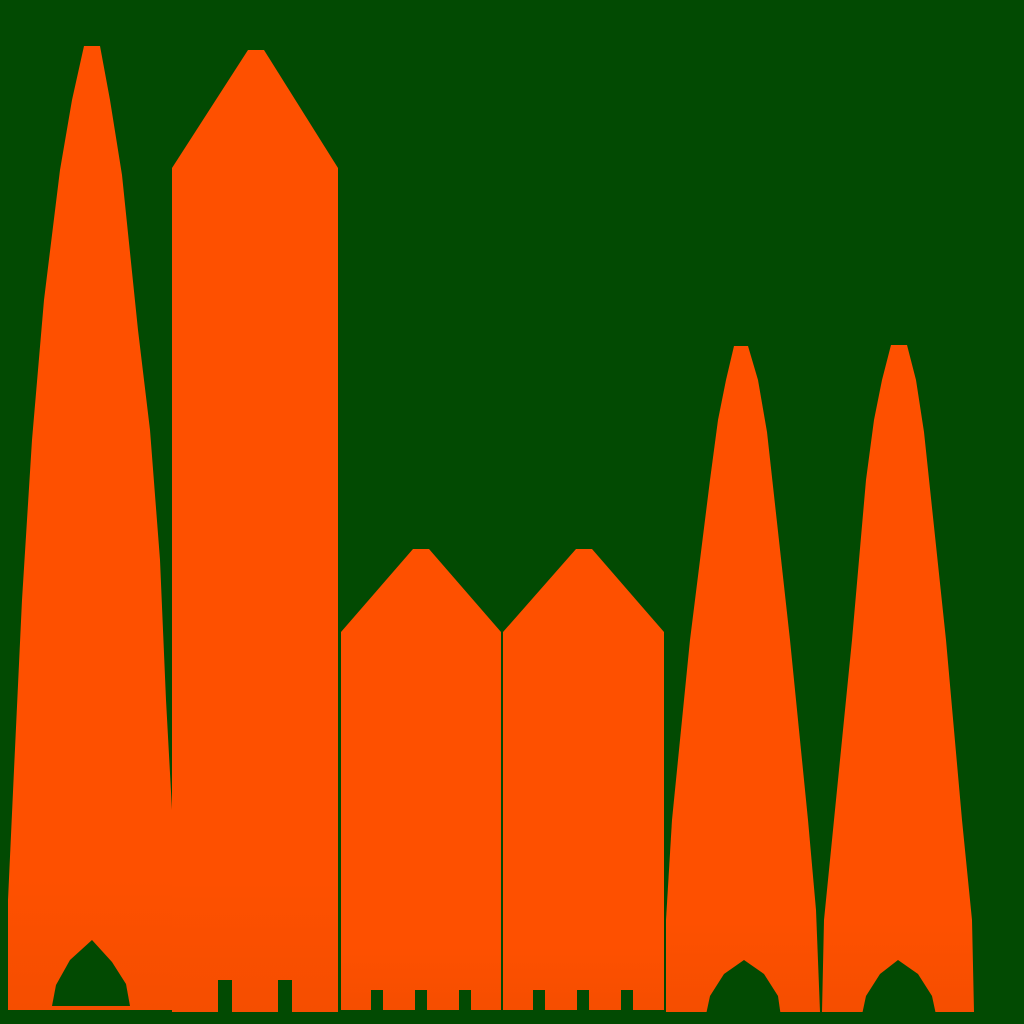  What do you see at coordinates (743, 992) in the screenshot?
I see `spire-5-arch` at bounding box center [743, 992].